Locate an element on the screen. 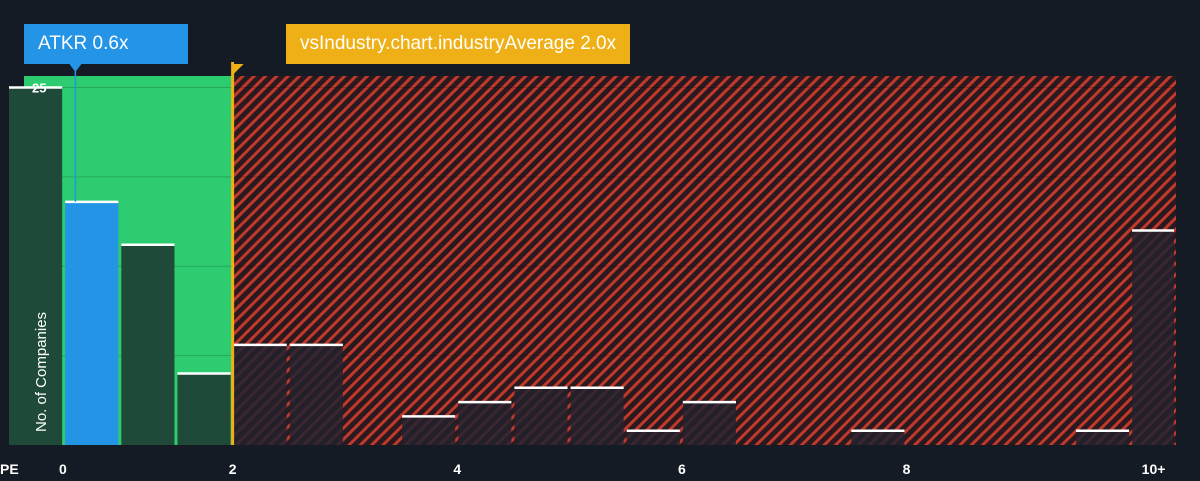  x-tick-label-4: 8 is located at coordinates (907, 468).